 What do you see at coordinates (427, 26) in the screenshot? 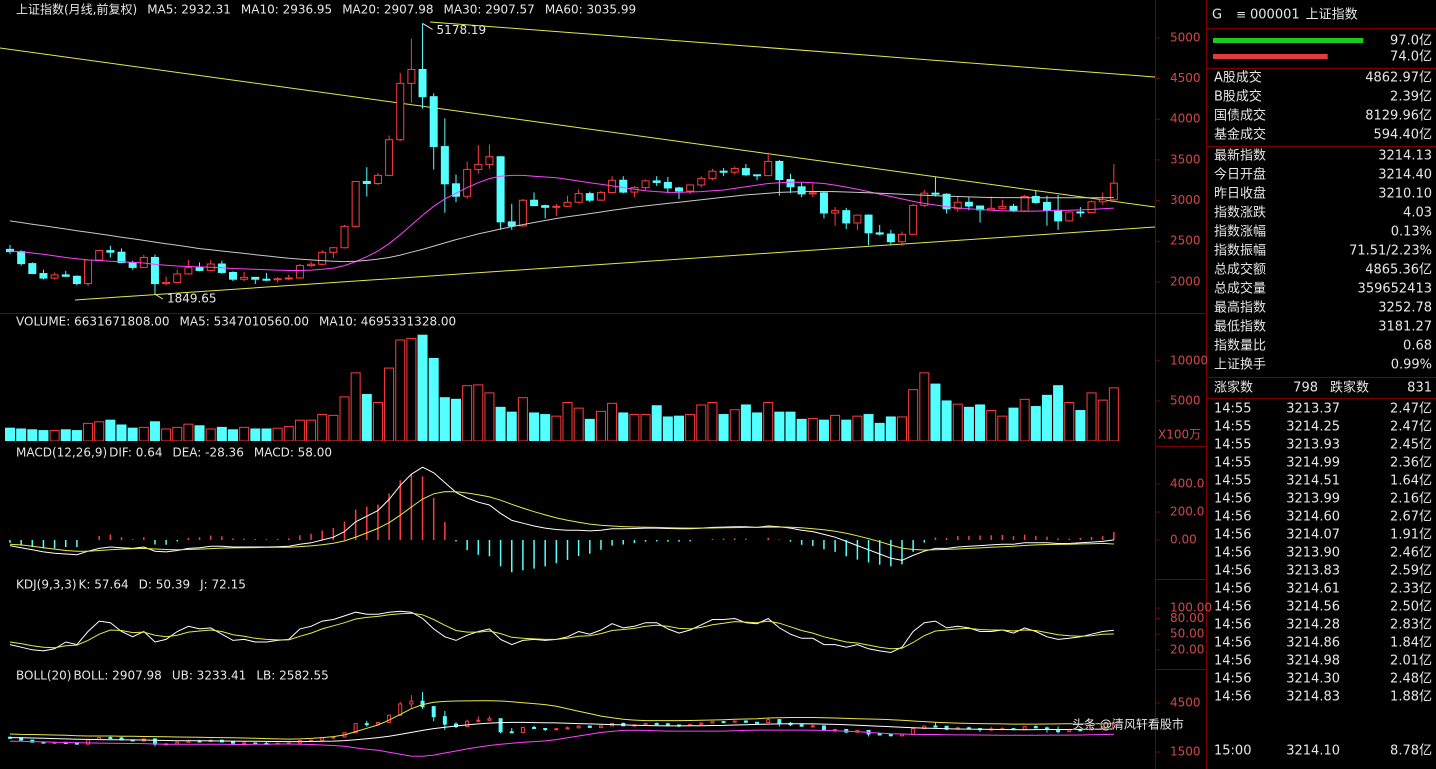
I see `annotation-leader` at bounding box center [427, 26].